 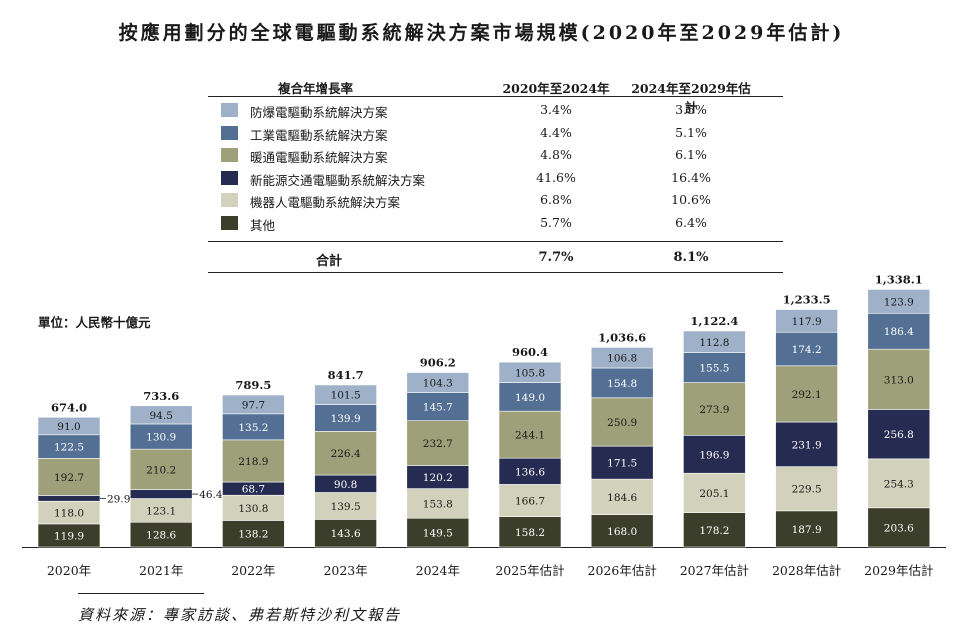 I want to click on x-tick-label: 2024年, so click(x=438, y=570).